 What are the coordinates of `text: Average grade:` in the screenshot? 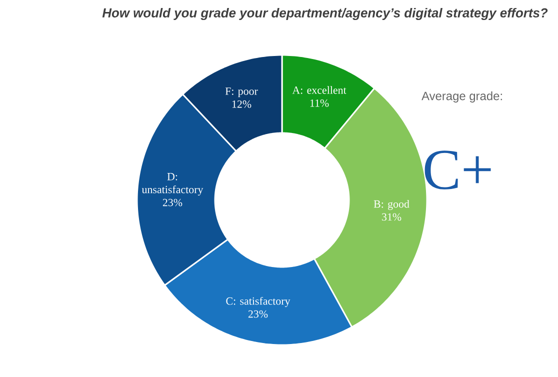 It's located at (462, 97).